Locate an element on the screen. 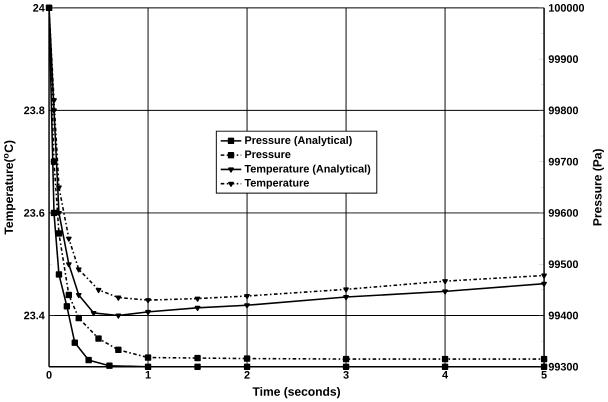  y2-tick-label: 100000 is located at coordinates (566, 8).